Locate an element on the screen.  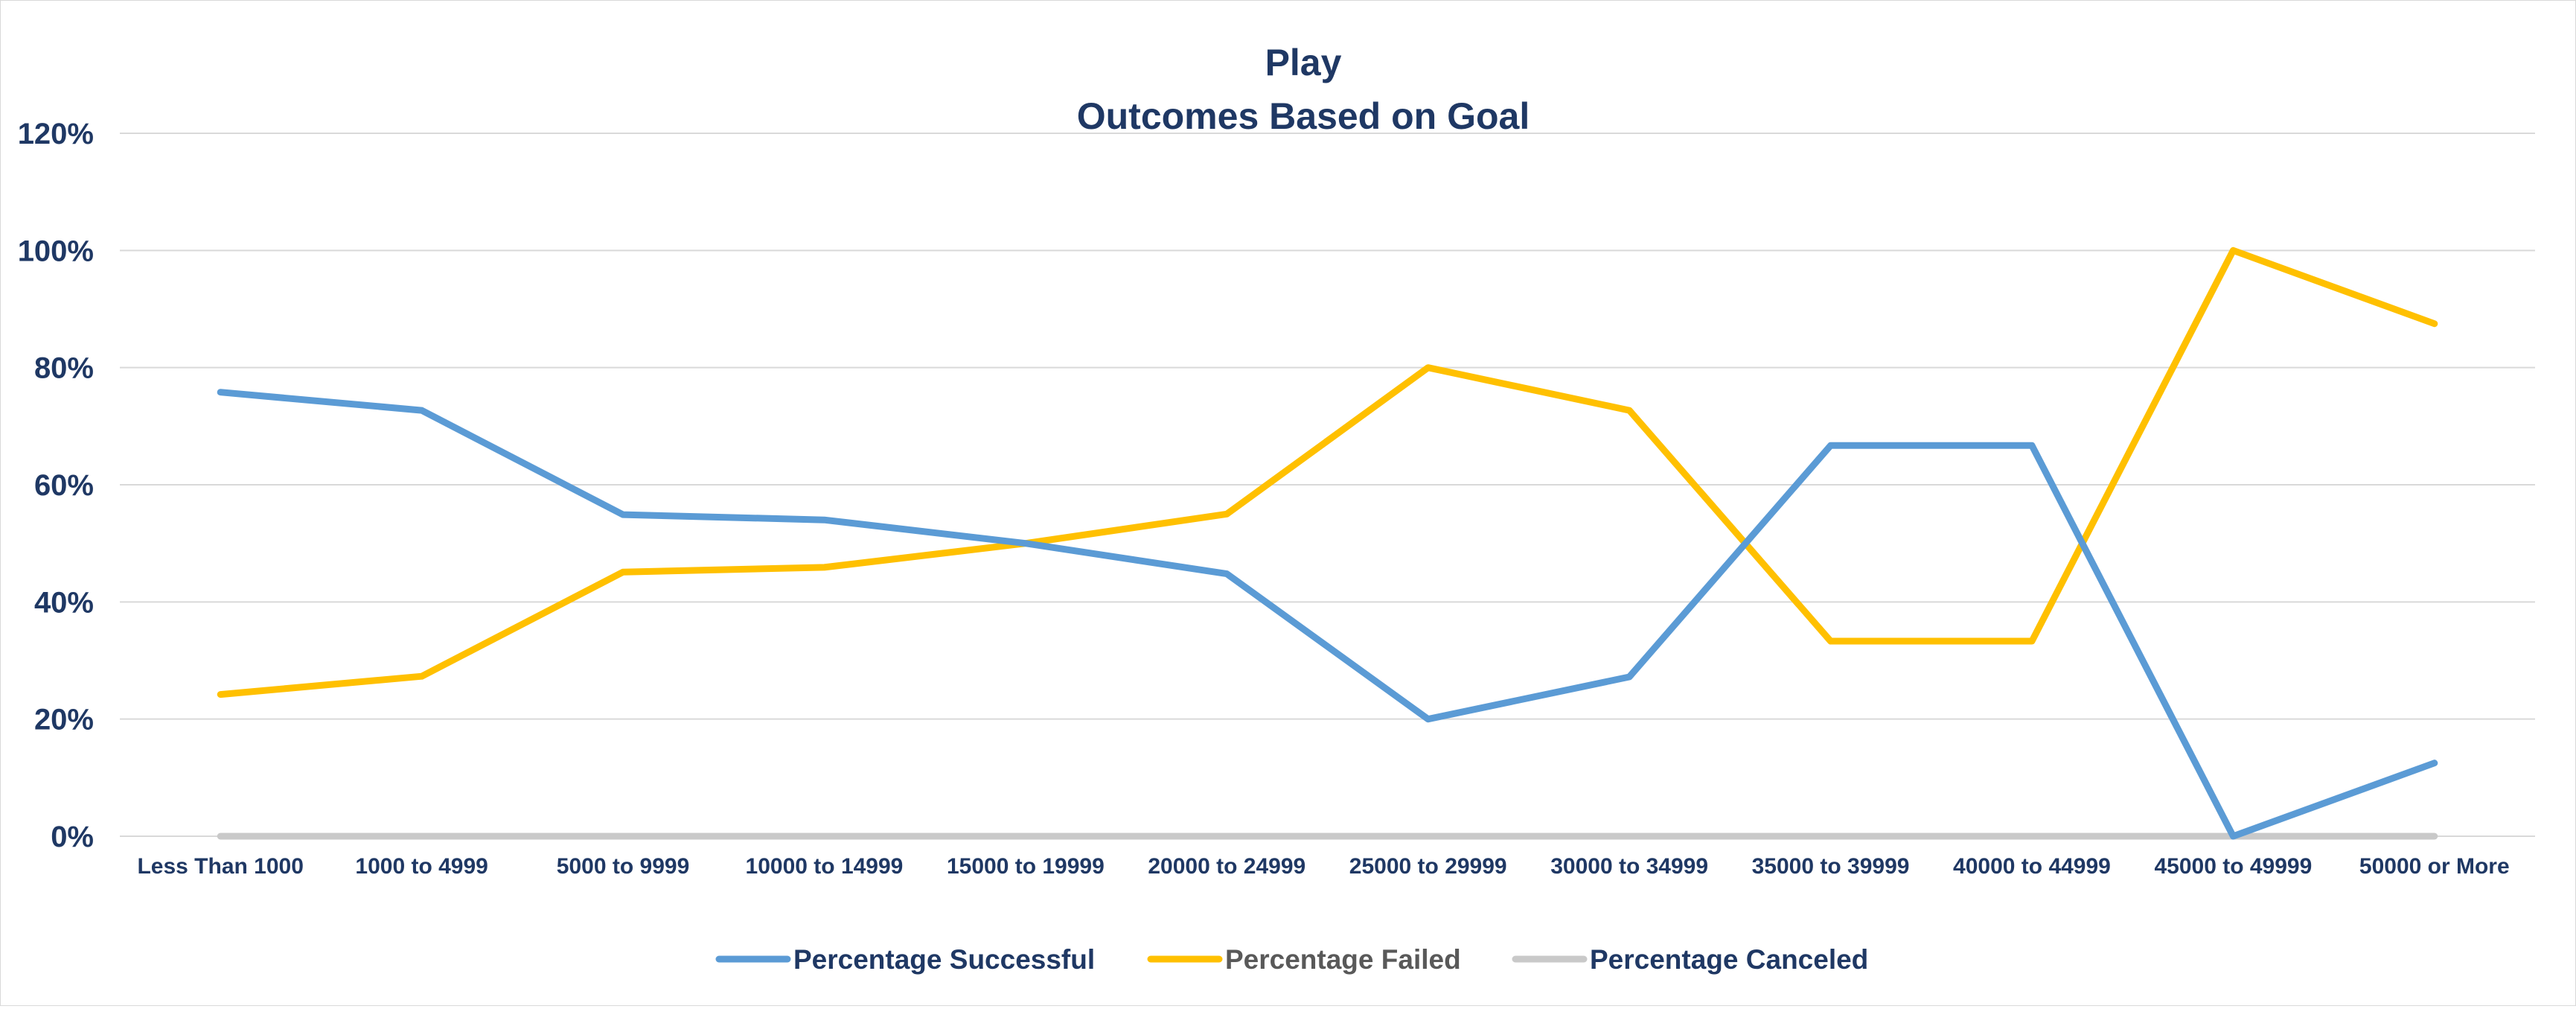
legend-label-percentage-canceled: Percentage Canceled is located at coordinates (1729, 959).